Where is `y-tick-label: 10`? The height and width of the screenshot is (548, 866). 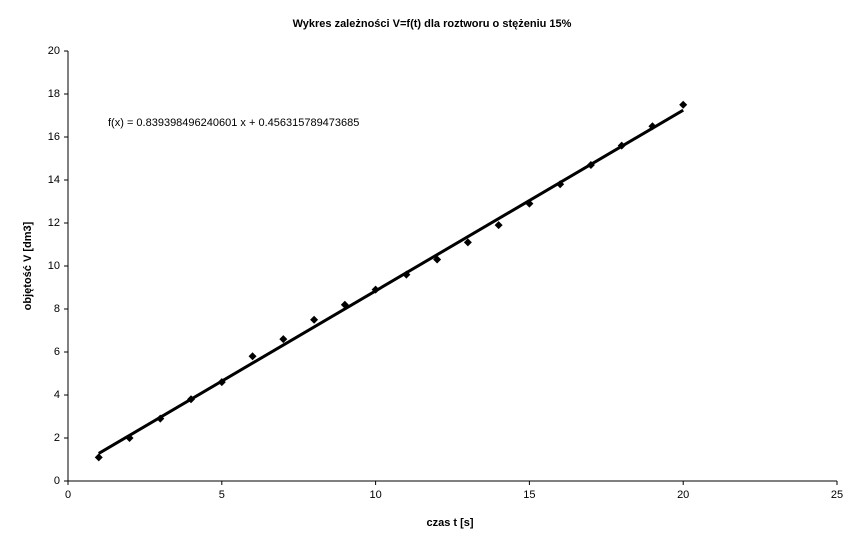 y-tick-label: 10 is located at coordinates (54, 266).